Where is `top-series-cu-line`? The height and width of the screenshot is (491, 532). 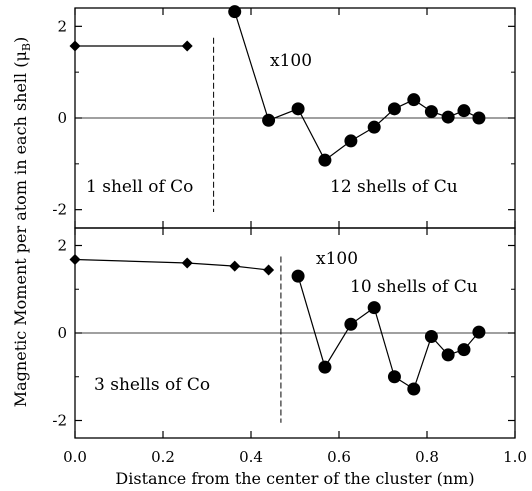 top-series-cu-line is located at coordinates (357, 86).